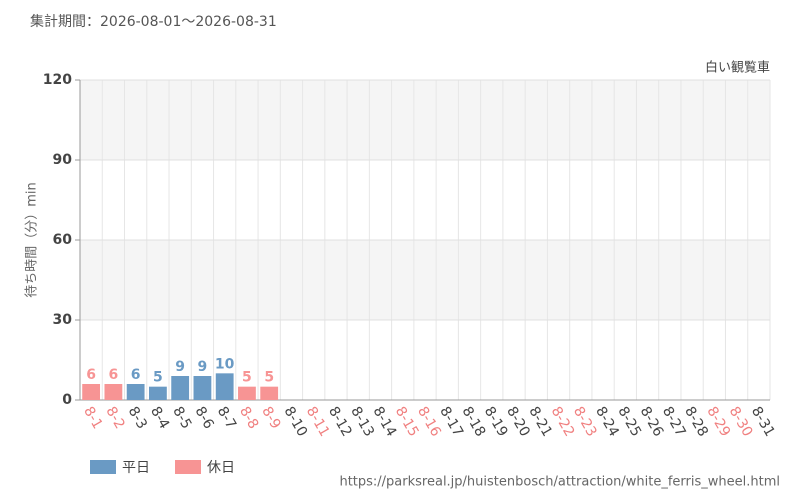 Image resolution: width=800 pixels, height=500 pixels. What do you see at coordinates (67, 400) in the screenshot?
I see `y-tick-label: 0` at bounding box center [67, 400].